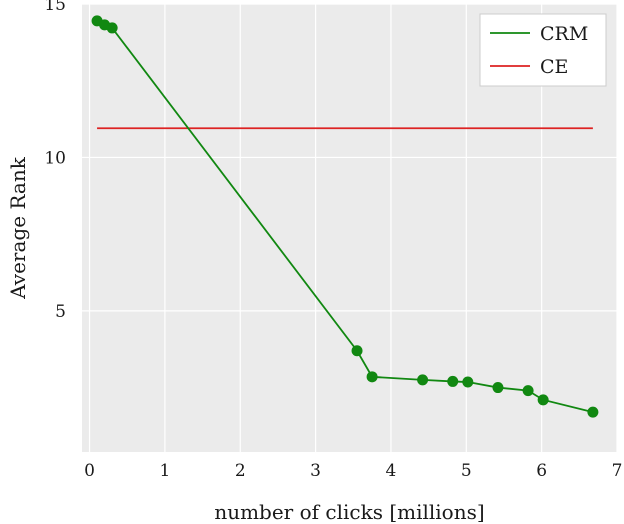 Image resolution: width=624 pixels, height=524 pixels. I want to click on legend: CRM CE, so click(543, 50).